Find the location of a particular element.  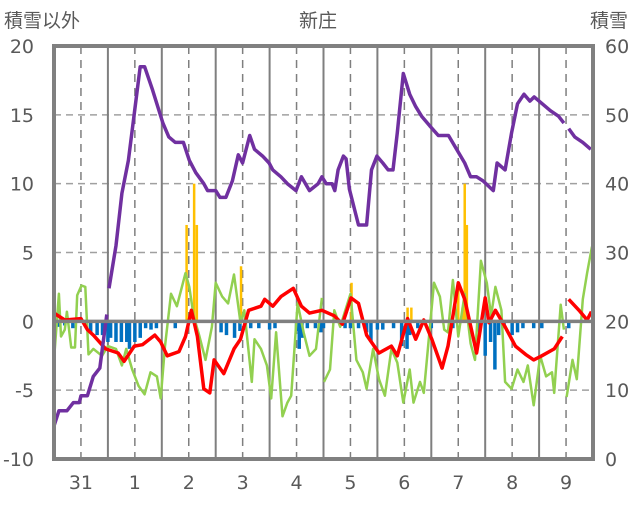

x-tick-label: 3 is located at coordinates (243, 483).